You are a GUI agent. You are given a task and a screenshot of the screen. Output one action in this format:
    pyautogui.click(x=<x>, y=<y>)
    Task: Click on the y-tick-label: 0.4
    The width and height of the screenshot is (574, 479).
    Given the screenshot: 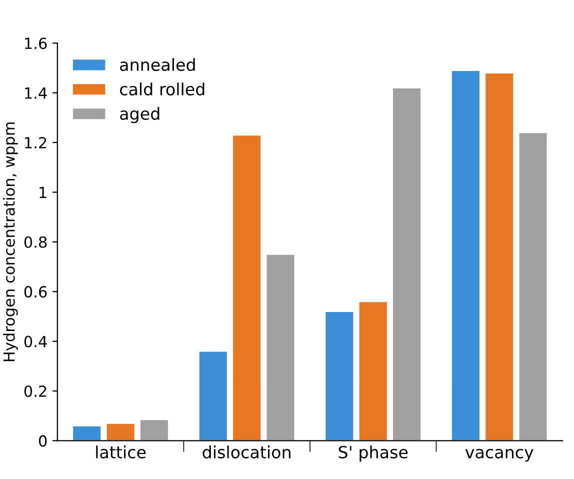 What is the action you would take?
    pyautogui.click(x=35, y=342)
    